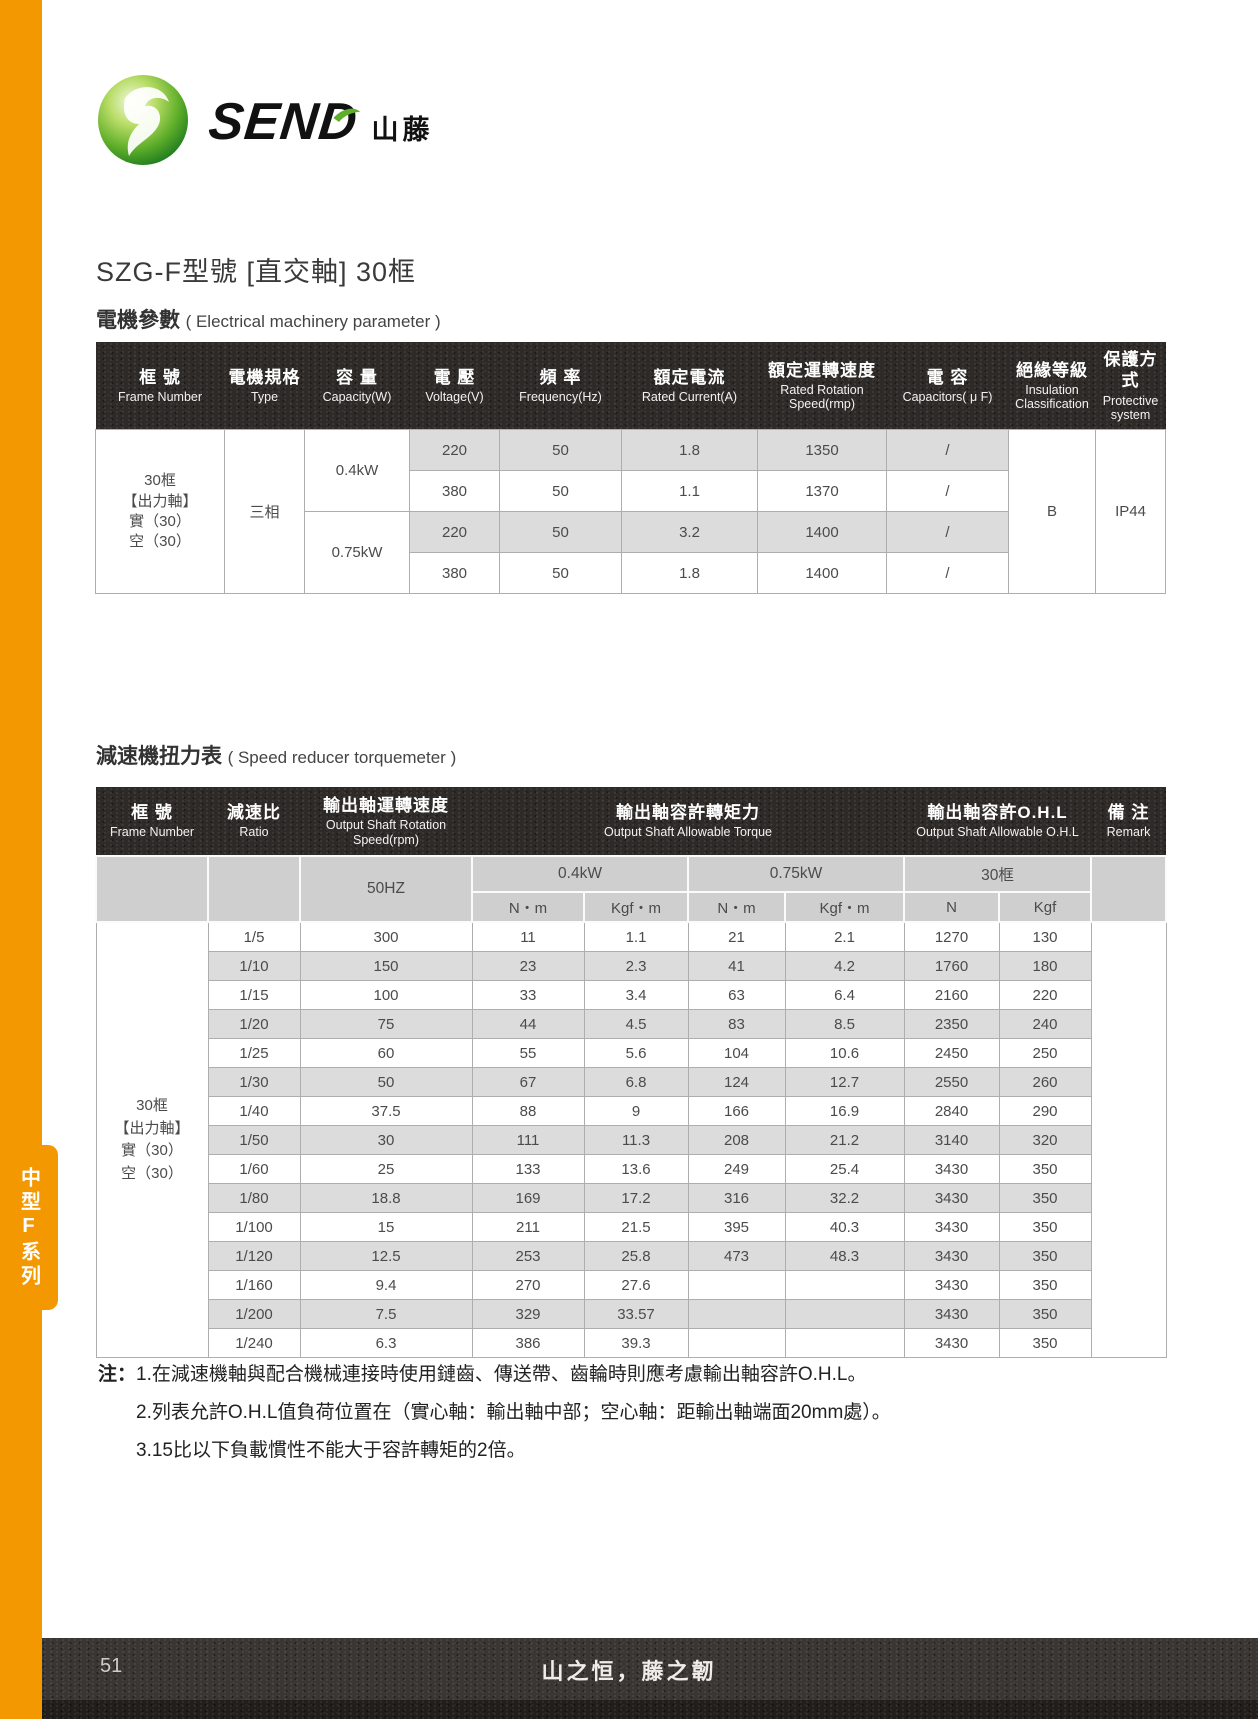  Describe the element at coordinates (111, 1666) in the screenshot. I see `page-number: 51` at that location.